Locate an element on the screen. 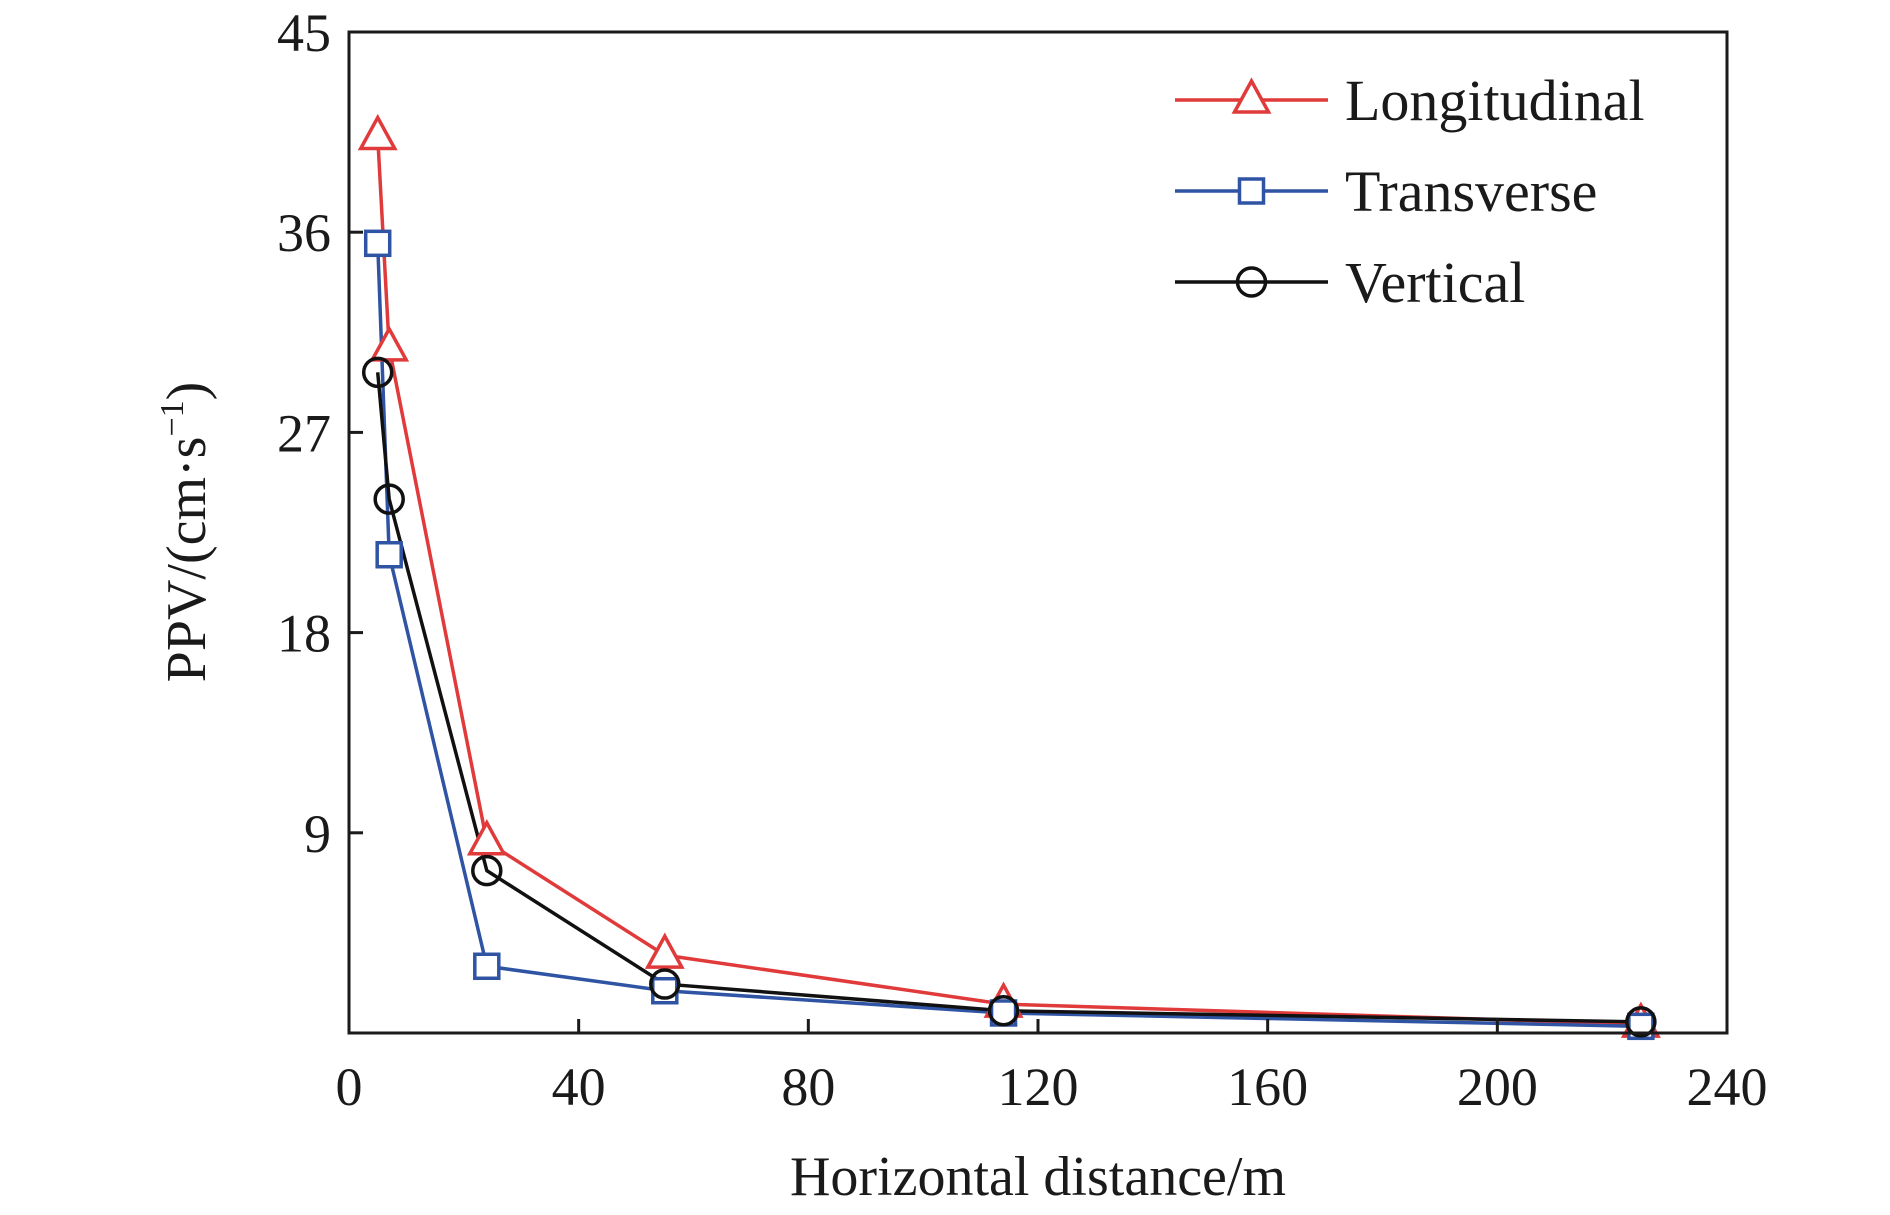 This screenshot has width=1890, height=1215. x-tick-label: 0 is located at coordinates (349, 1087).